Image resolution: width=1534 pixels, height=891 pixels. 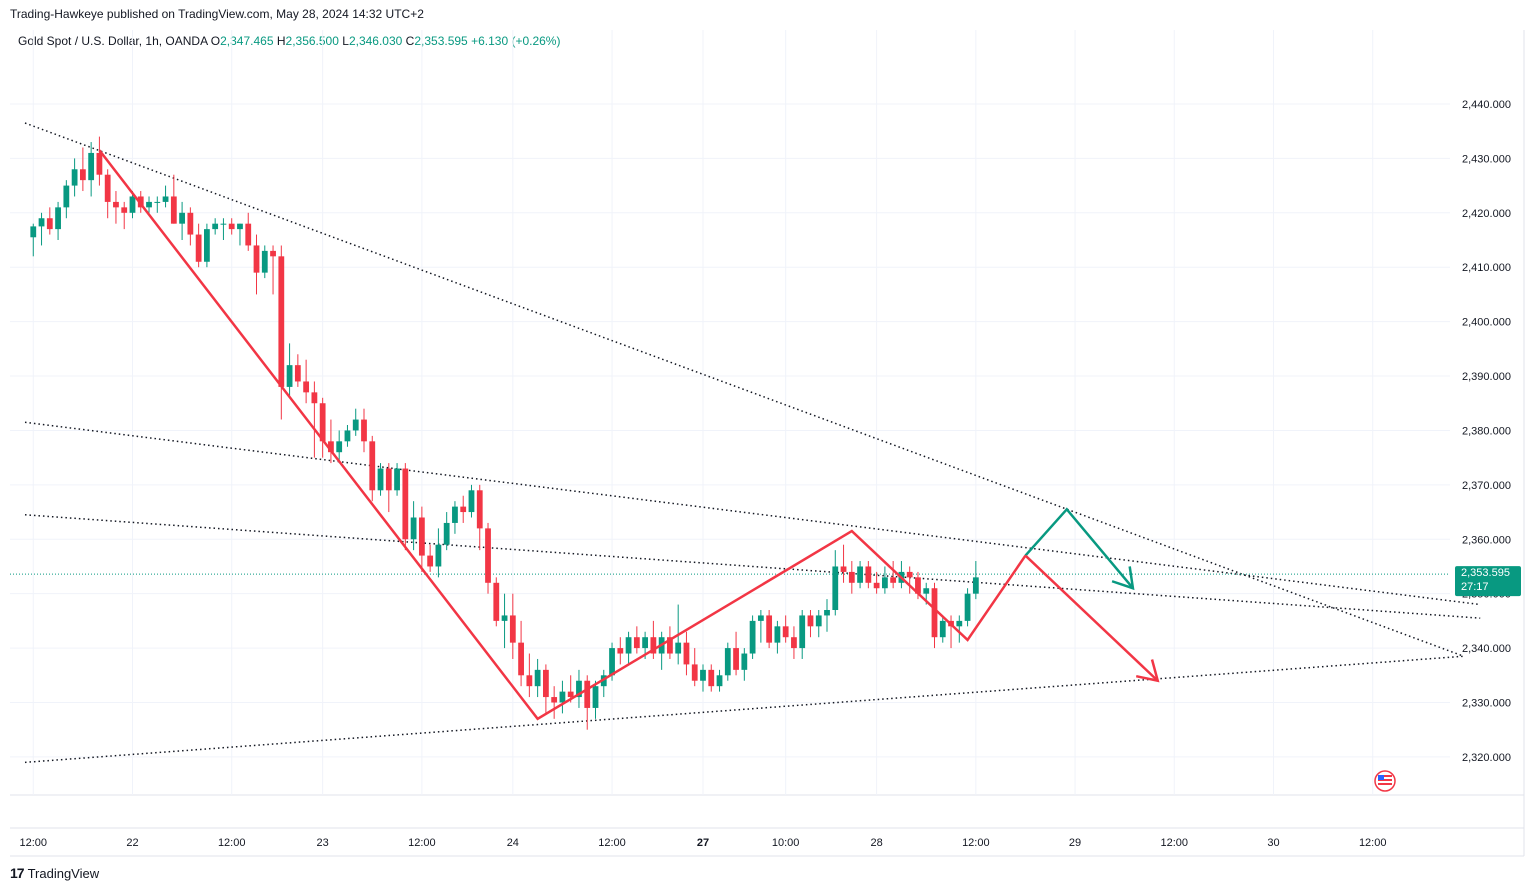 What do you see at coordinates (281, 41) in the screenshot?
I see `high-label: H` at bounding box center [281, 41].